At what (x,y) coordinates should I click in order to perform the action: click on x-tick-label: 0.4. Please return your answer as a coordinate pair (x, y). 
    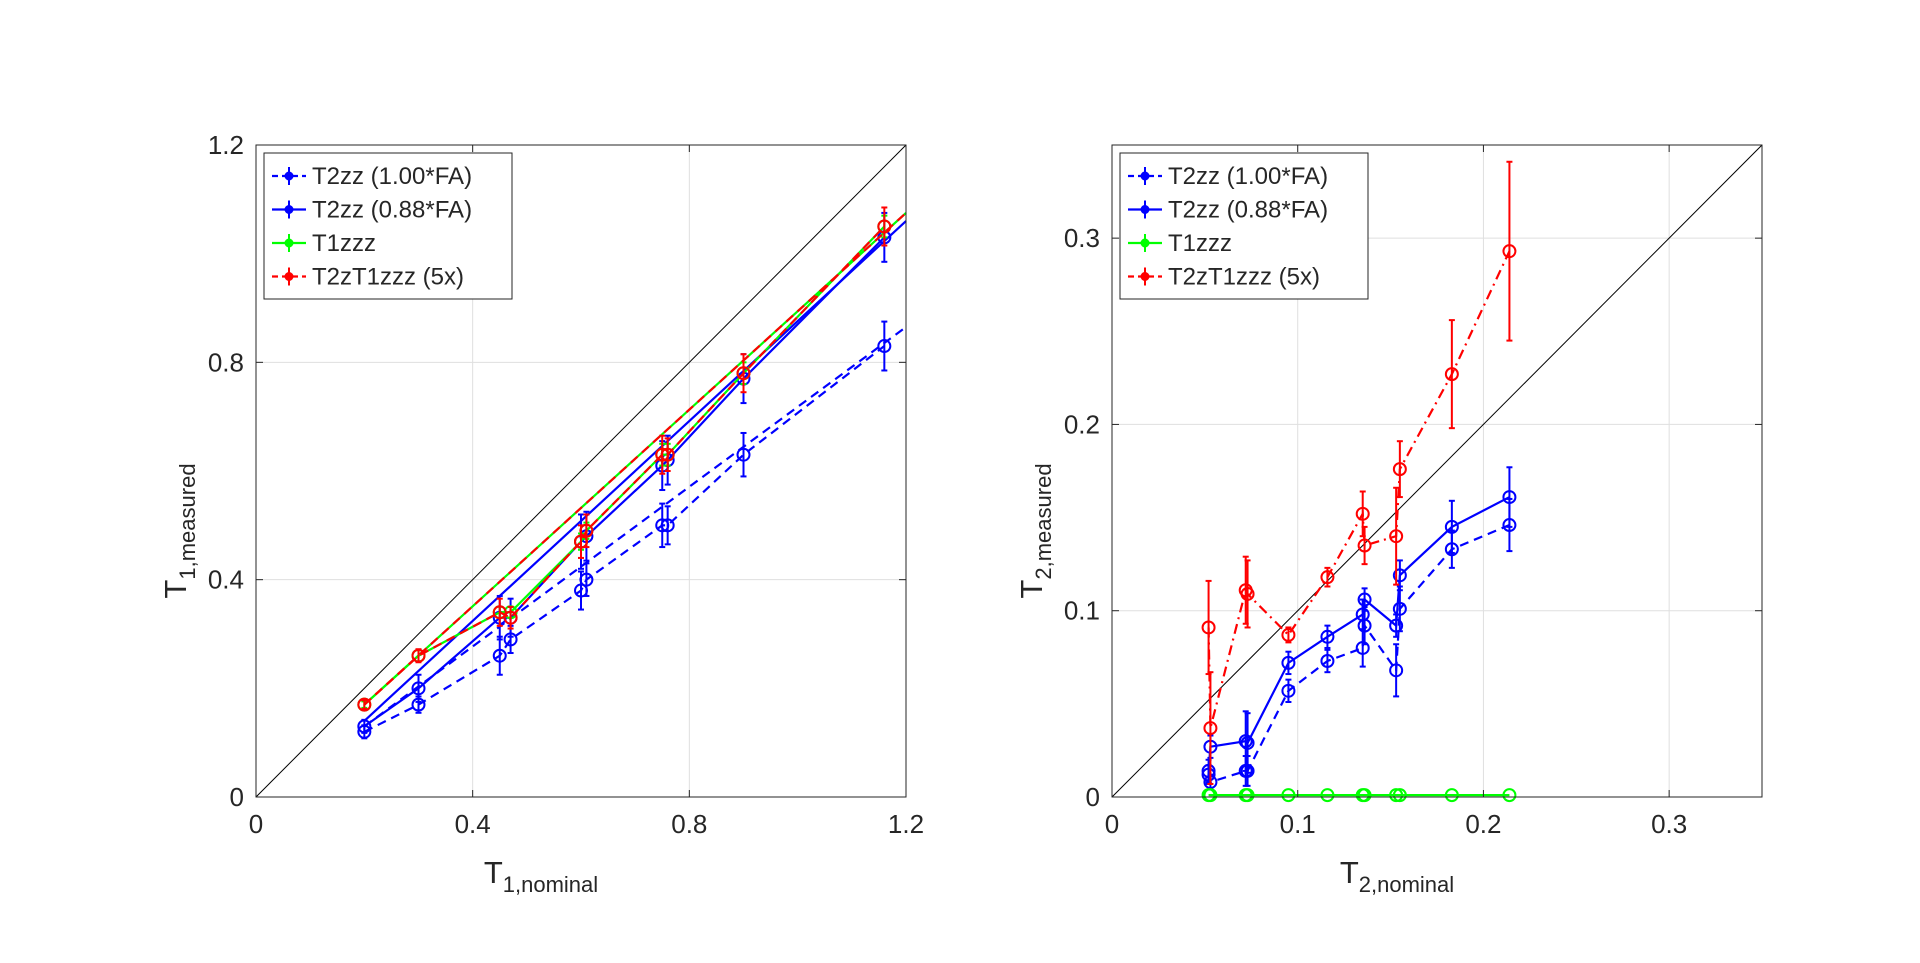
    Looking at the image, I should click on (473, 824).